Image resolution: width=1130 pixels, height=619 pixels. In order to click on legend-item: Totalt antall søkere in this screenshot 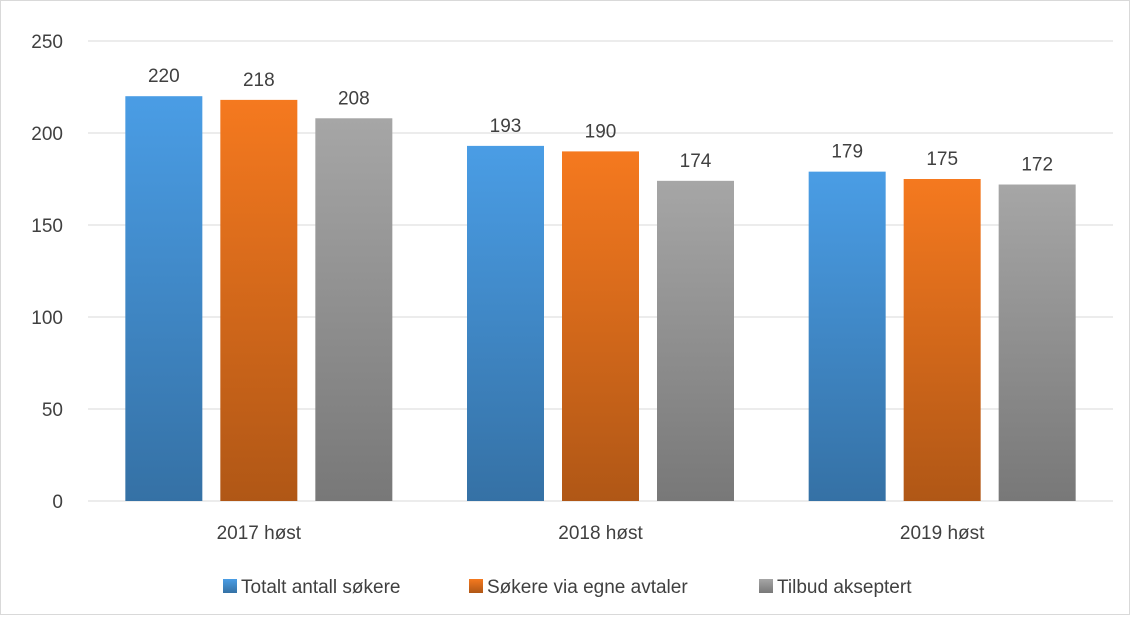, I will do `click(311, 587)`.